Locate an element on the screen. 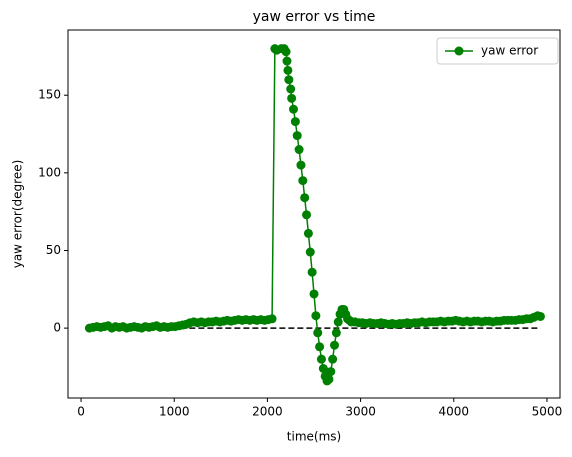 The image size is (572, 457). x-tick-label: 3000 is located at coordinates (360, 412).